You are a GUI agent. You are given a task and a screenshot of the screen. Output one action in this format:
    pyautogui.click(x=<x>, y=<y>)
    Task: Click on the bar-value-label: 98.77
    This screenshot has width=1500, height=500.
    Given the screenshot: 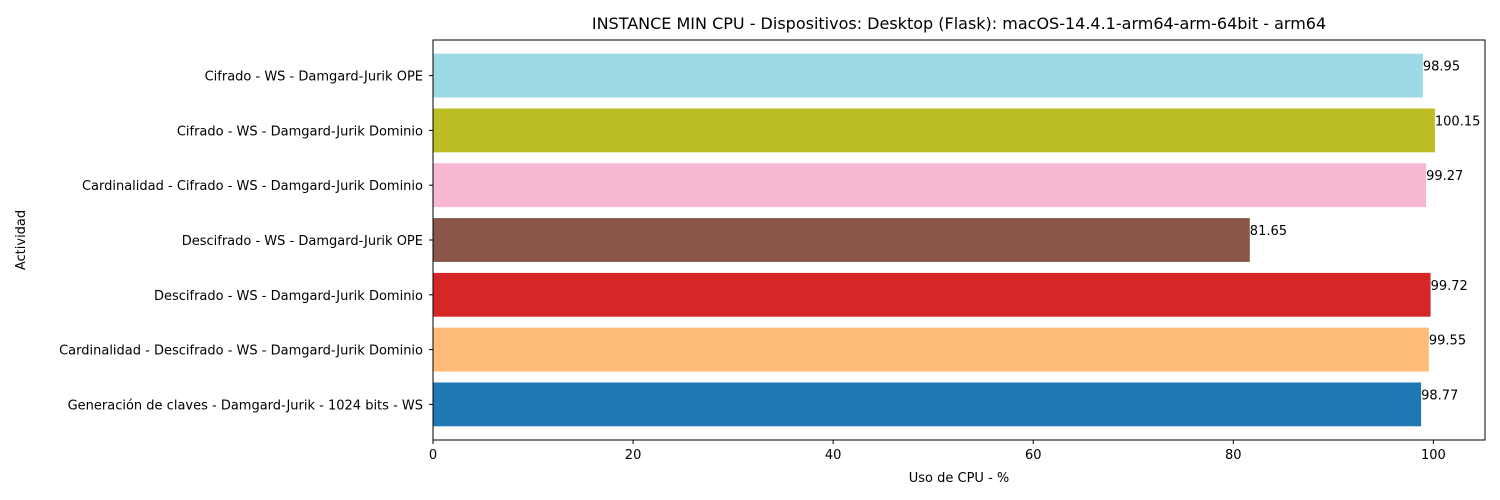 What is the action you would take?
    pyautogui.click(x=1439, y=395)
    